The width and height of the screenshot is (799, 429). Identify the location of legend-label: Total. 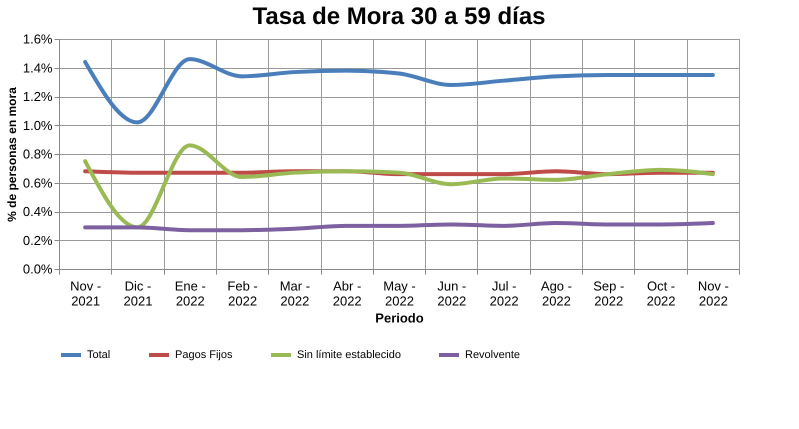
(98, 355).